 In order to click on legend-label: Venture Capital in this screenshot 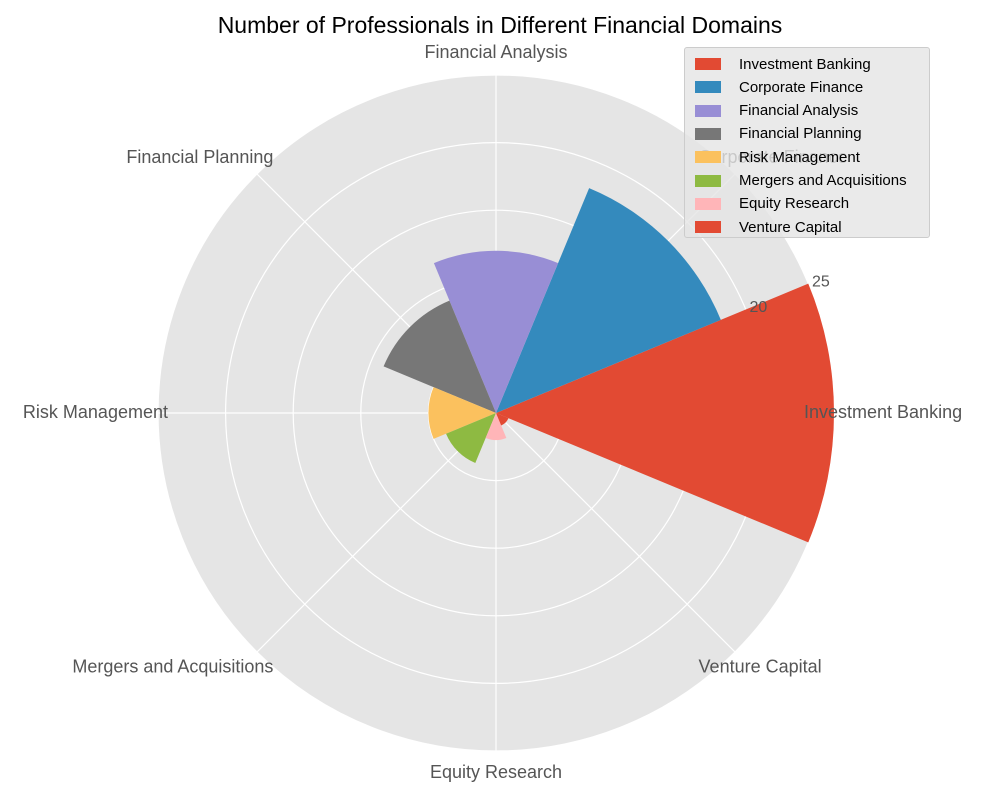, I will do `click(790, 227)`.